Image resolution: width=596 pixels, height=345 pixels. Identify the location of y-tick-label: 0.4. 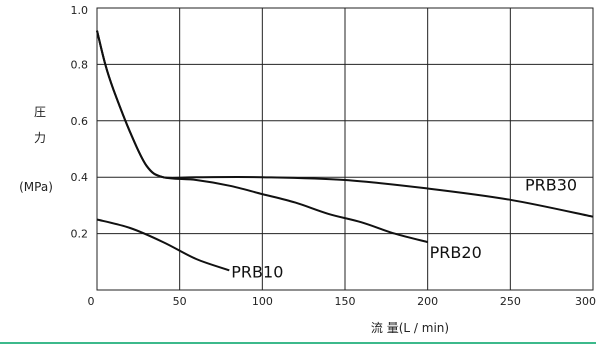
(80, 177).